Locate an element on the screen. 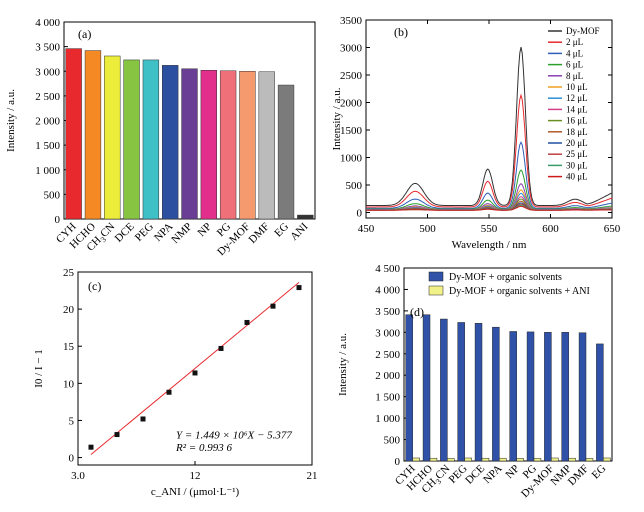  panel-label: (c) is located at coordinates (94, 286).